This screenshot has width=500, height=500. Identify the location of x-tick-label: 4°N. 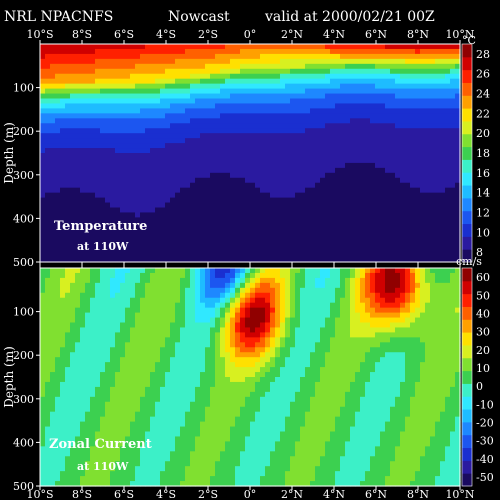
(334, 34).